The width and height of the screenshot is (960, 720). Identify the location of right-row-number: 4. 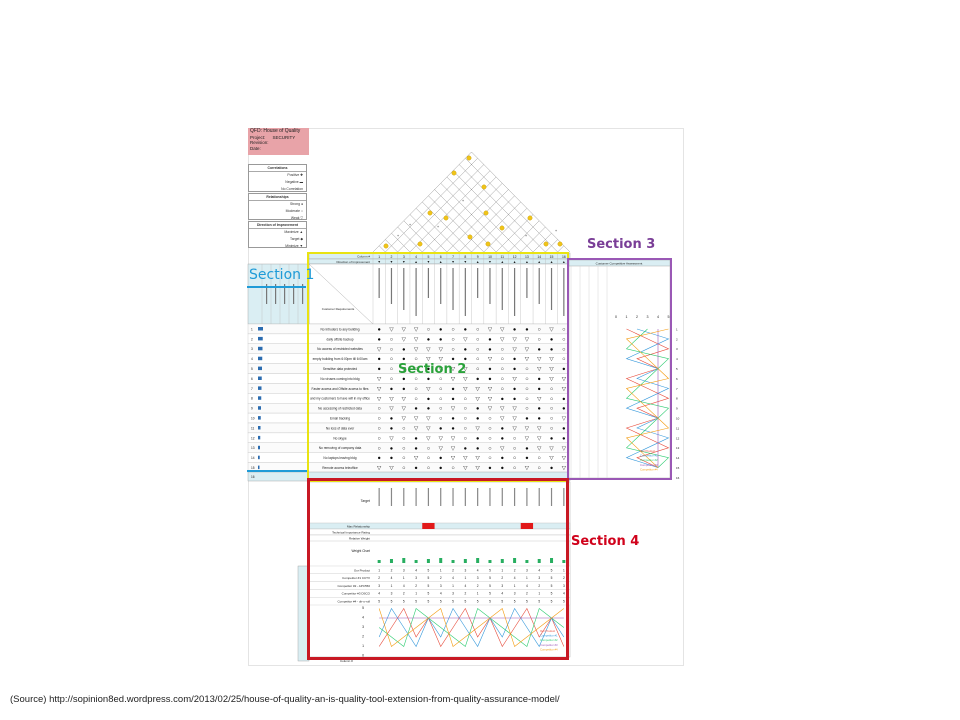
(677, 359).